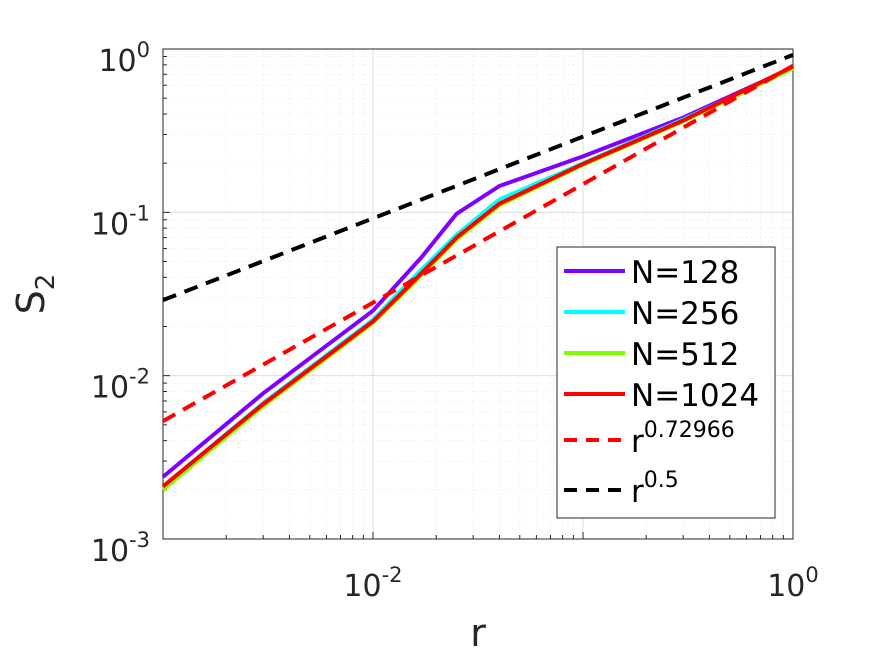 This screenshot has width=875, height=656. I want to click on y-tick-label: 10⁻³, so click(120, 548).